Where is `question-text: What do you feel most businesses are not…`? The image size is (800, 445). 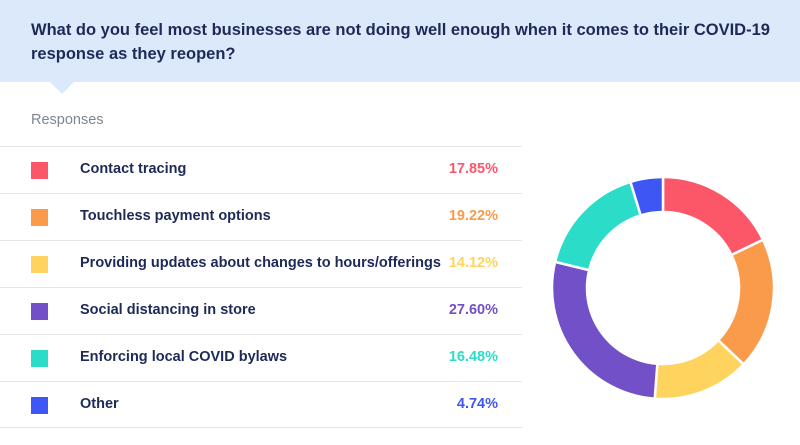
question-text: What do you feel most businesses are not… is located at coordinates (401, 42).